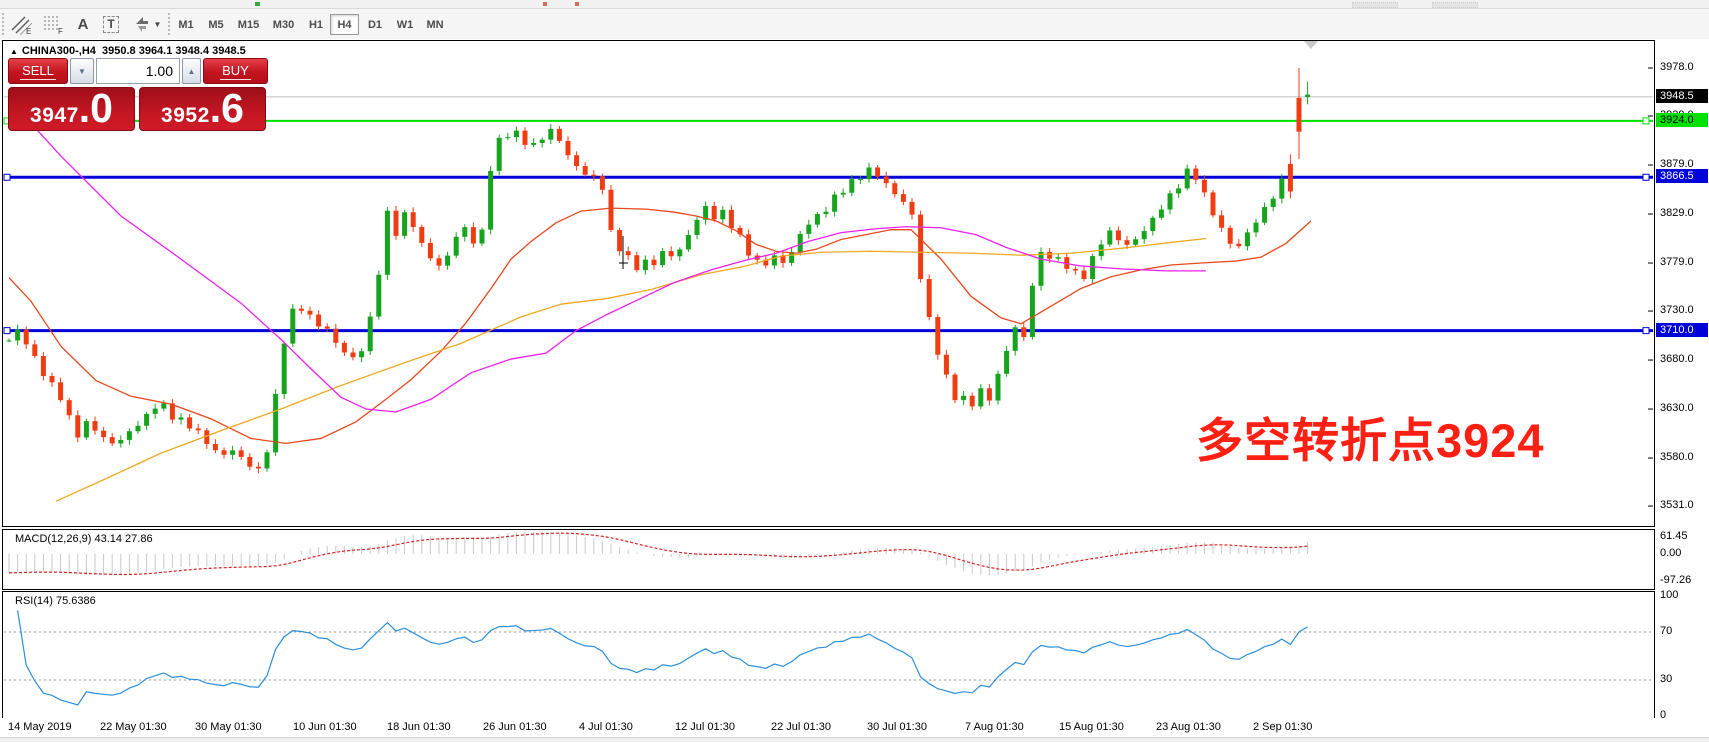  Describe the element at coordinates (1677, 164) in the screenshot. I see `price-axis-label: 3879.0` at that location.